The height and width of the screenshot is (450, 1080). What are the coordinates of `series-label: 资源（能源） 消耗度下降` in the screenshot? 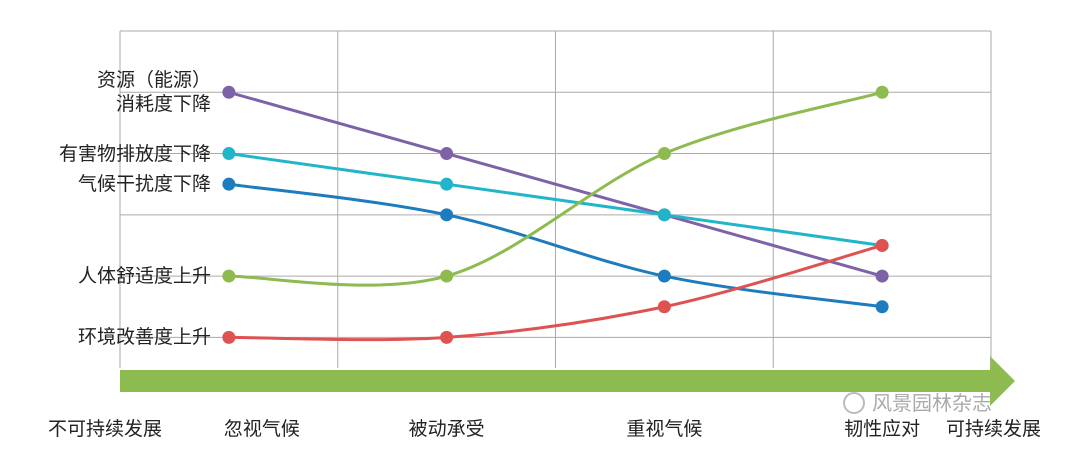 It's located at (153, 92).